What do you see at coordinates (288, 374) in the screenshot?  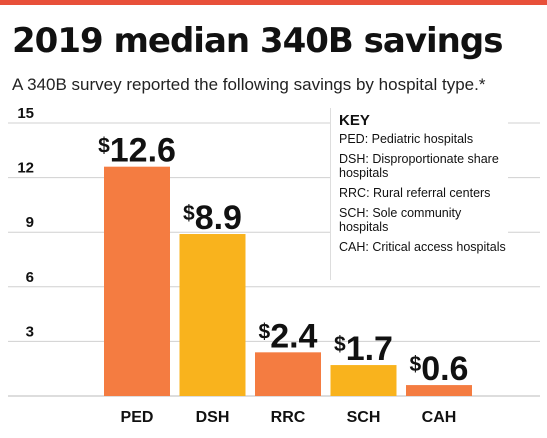 I see `bar-rrc` at bounding box center [288, 374].